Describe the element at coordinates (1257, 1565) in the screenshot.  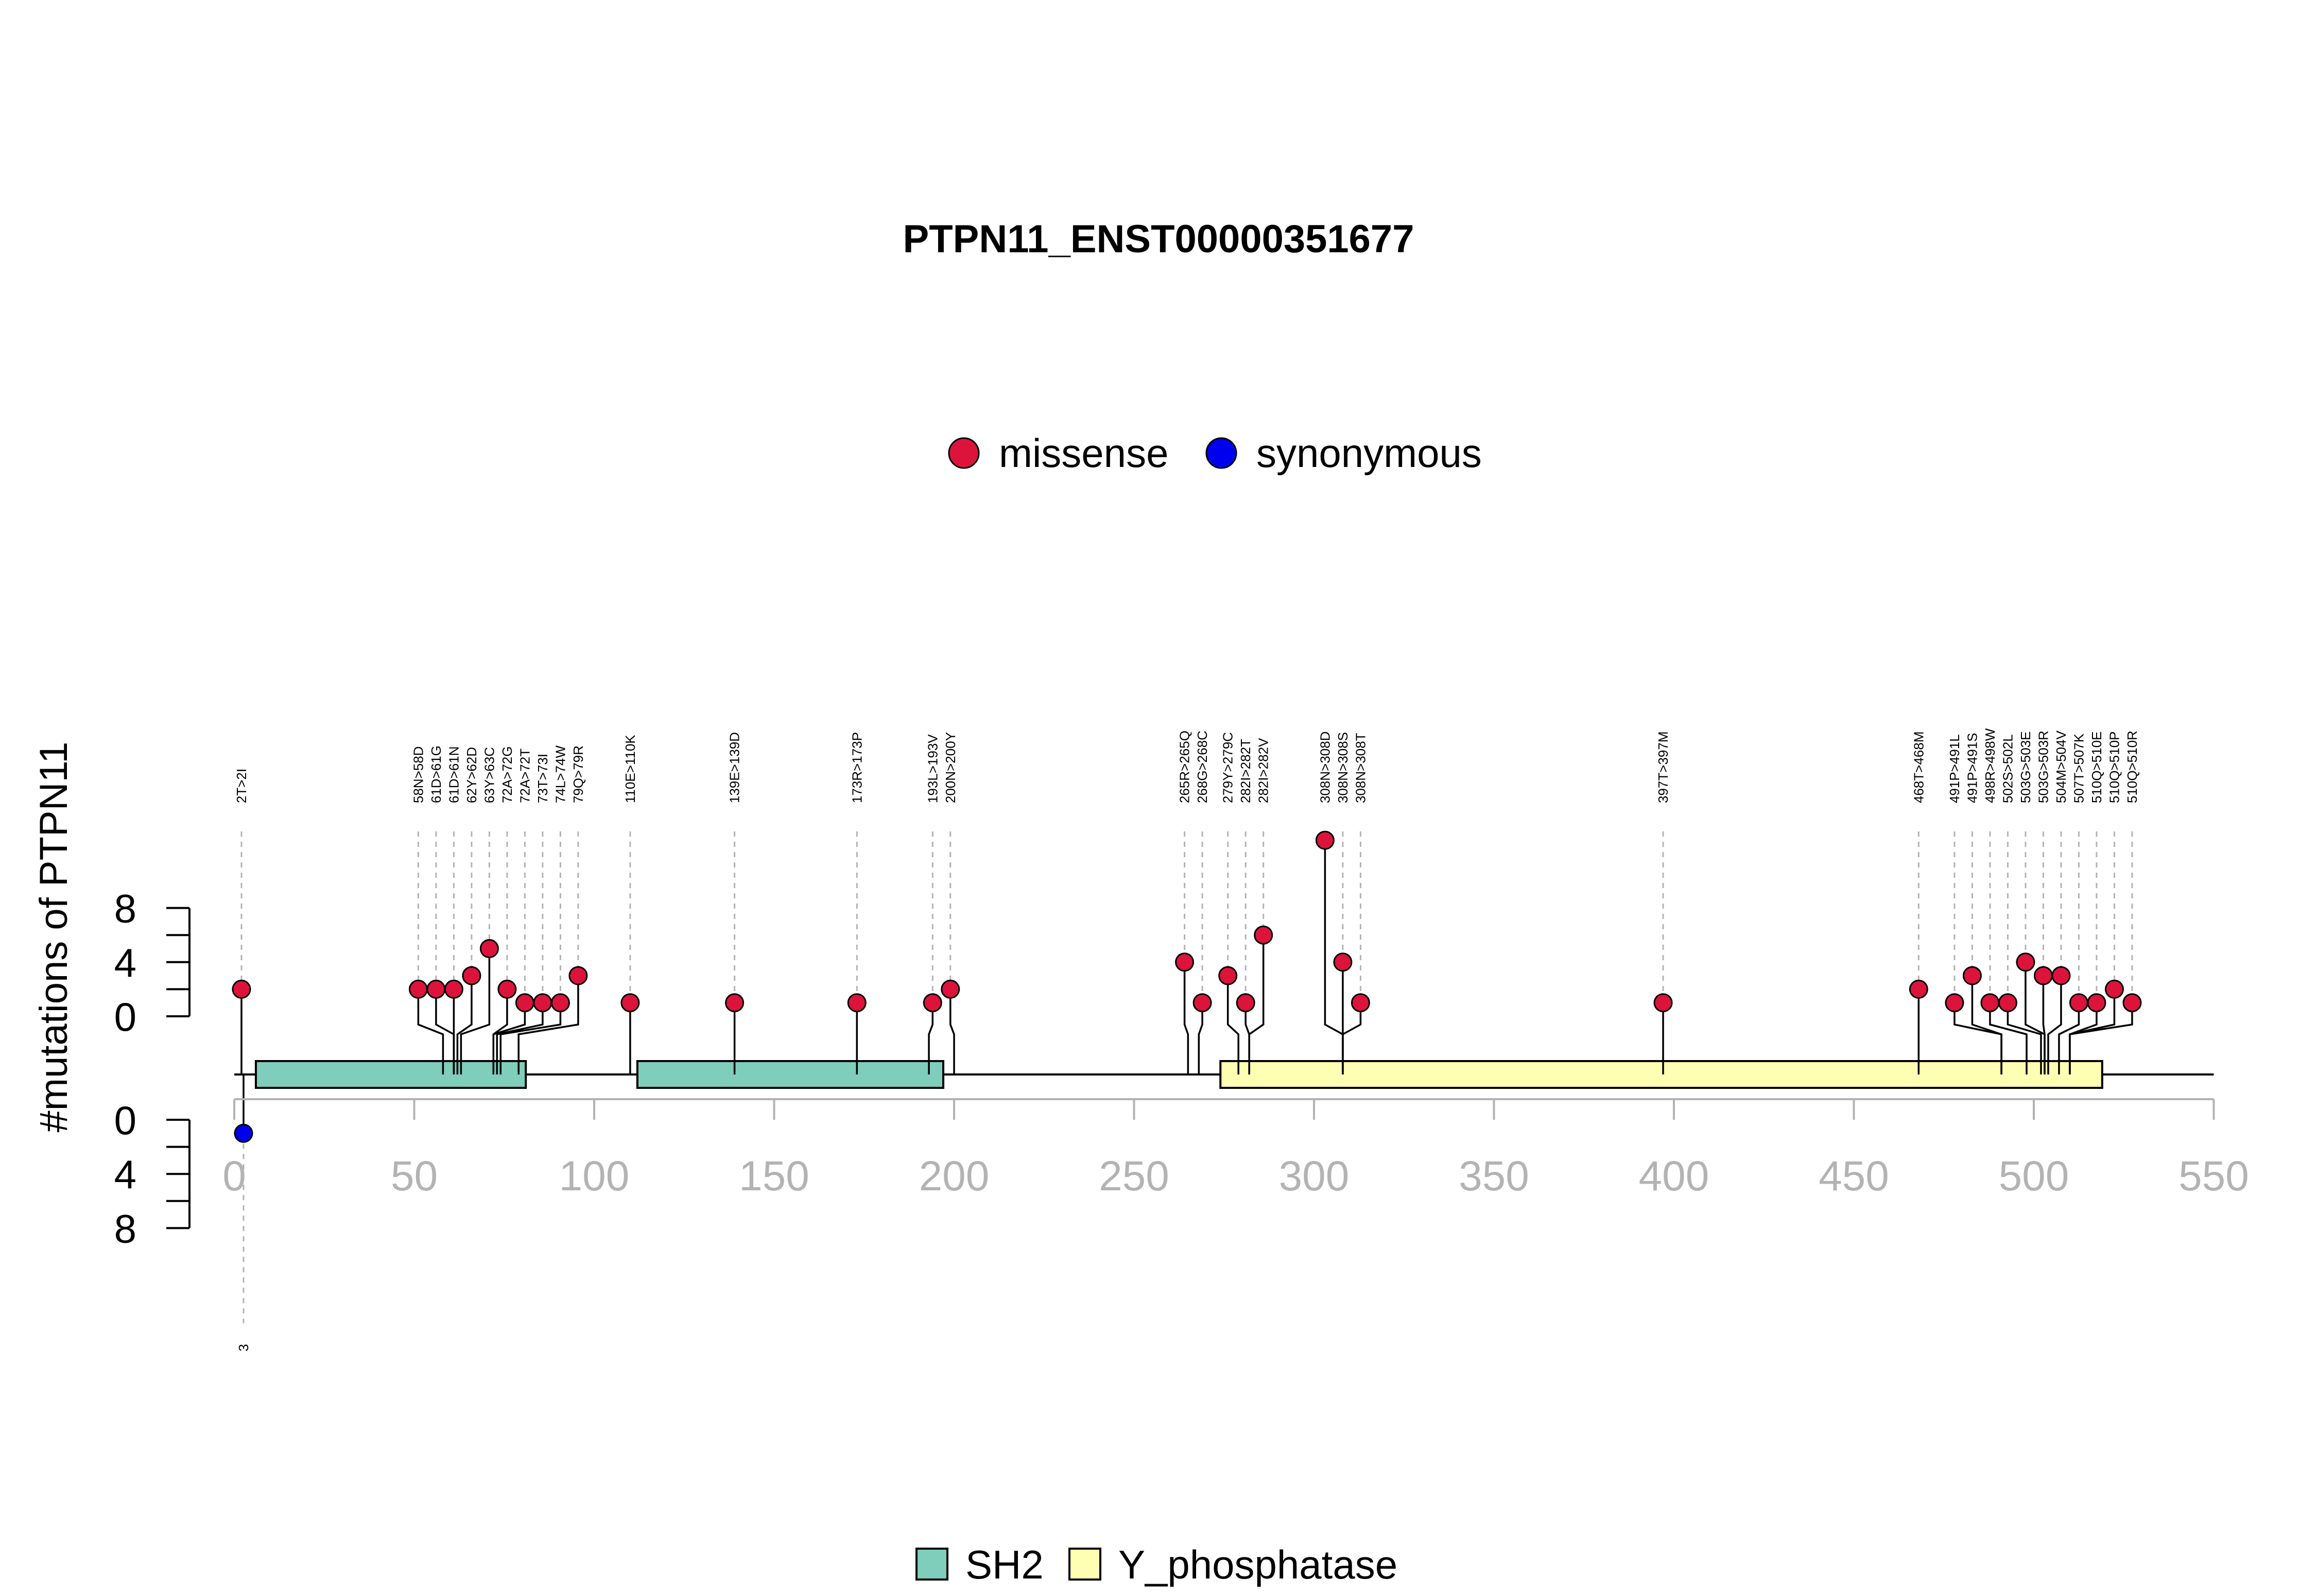
I see `legend-label-y_phosphatase: Y_phosphatase` at that location.